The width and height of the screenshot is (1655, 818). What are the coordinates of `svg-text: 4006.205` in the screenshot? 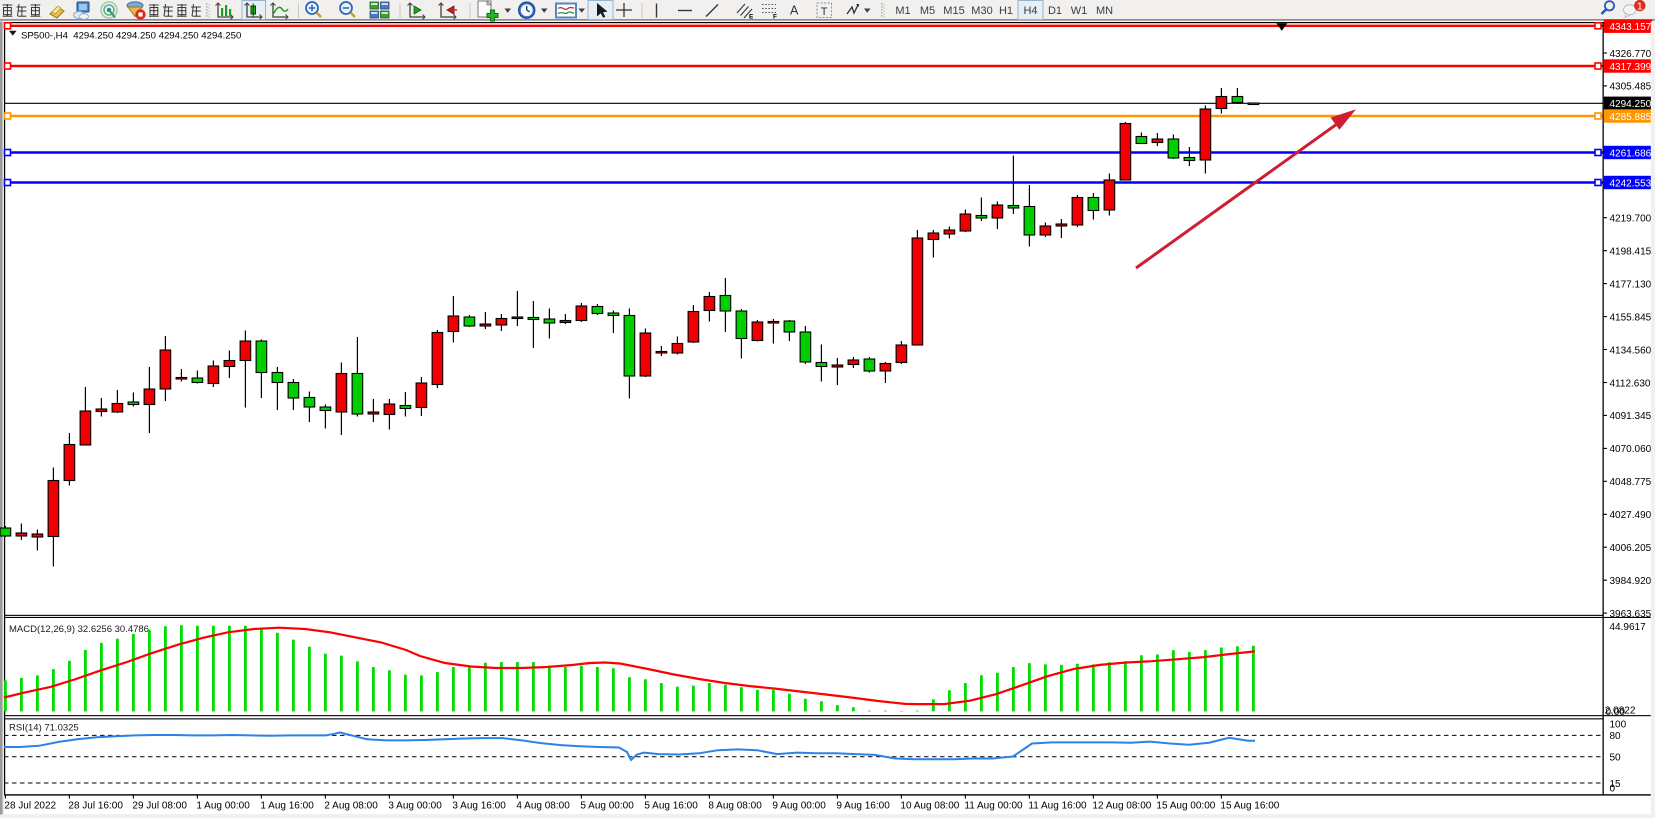 It's located at (1631, 548).